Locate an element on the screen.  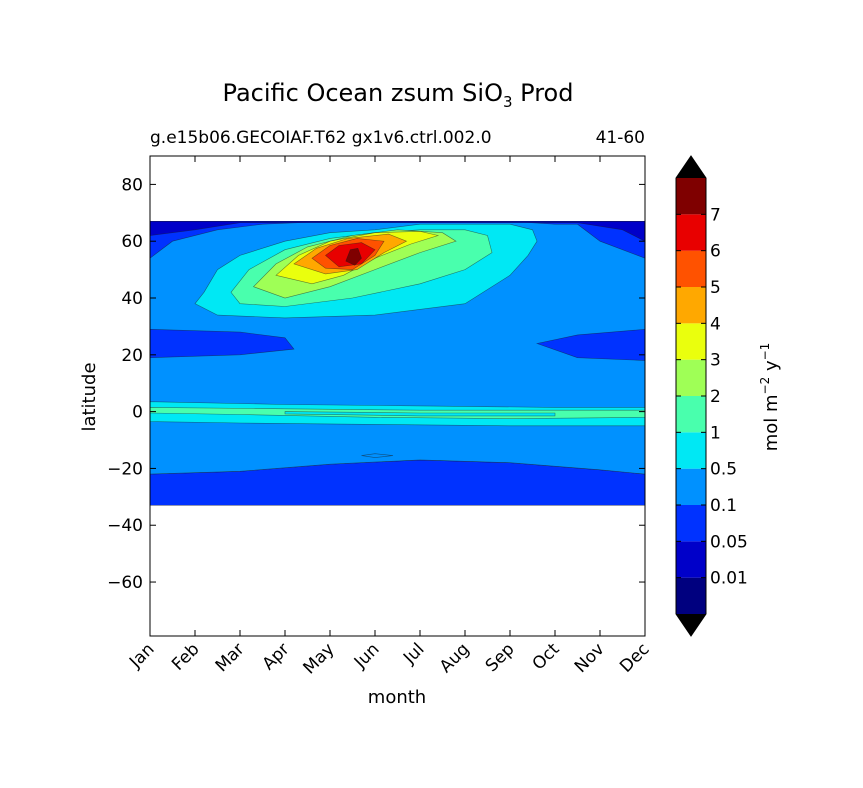
colorbar-tick-label: 0.01 is located at coordinates (729, 579).